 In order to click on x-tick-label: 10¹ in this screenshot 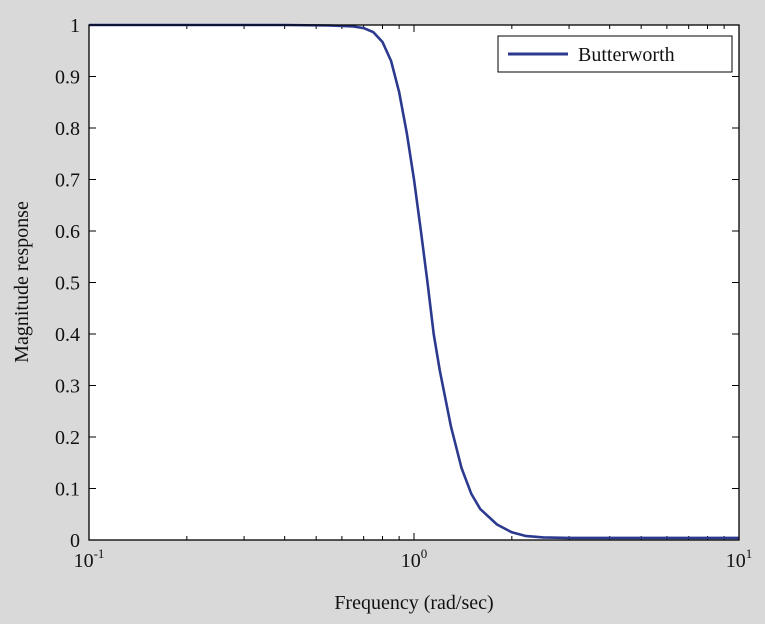, I will do `click(739, 559)`.